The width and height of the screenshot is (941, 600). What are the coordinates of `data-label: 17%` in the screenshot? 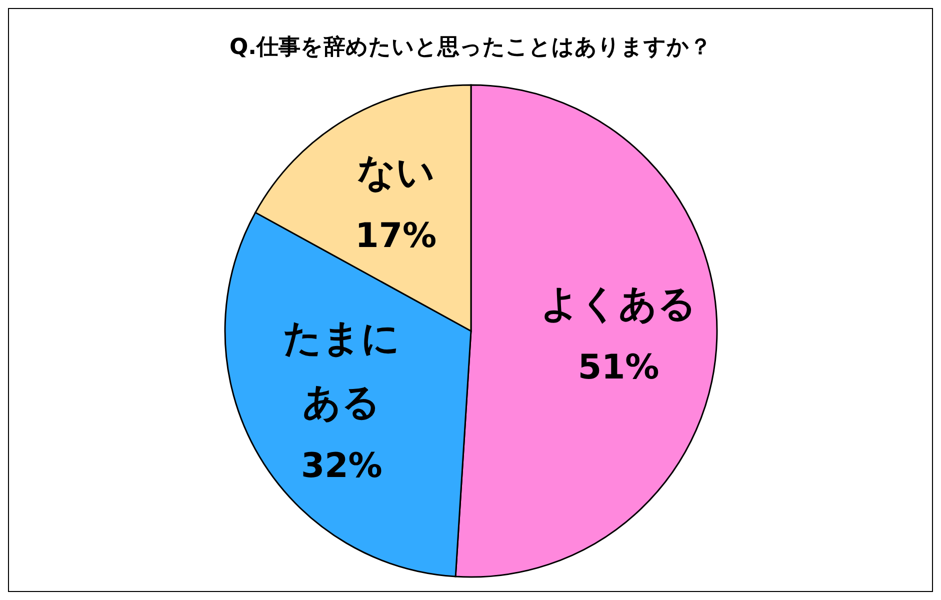 It's located at (396, 236).